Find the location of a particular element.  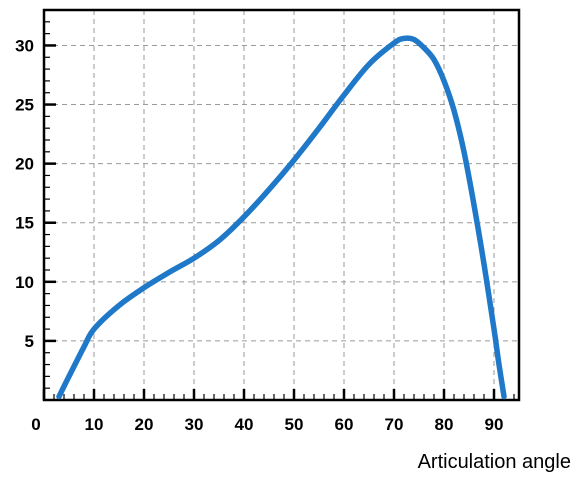

x-tick-label: 70 is located at coordinates (394, 424).